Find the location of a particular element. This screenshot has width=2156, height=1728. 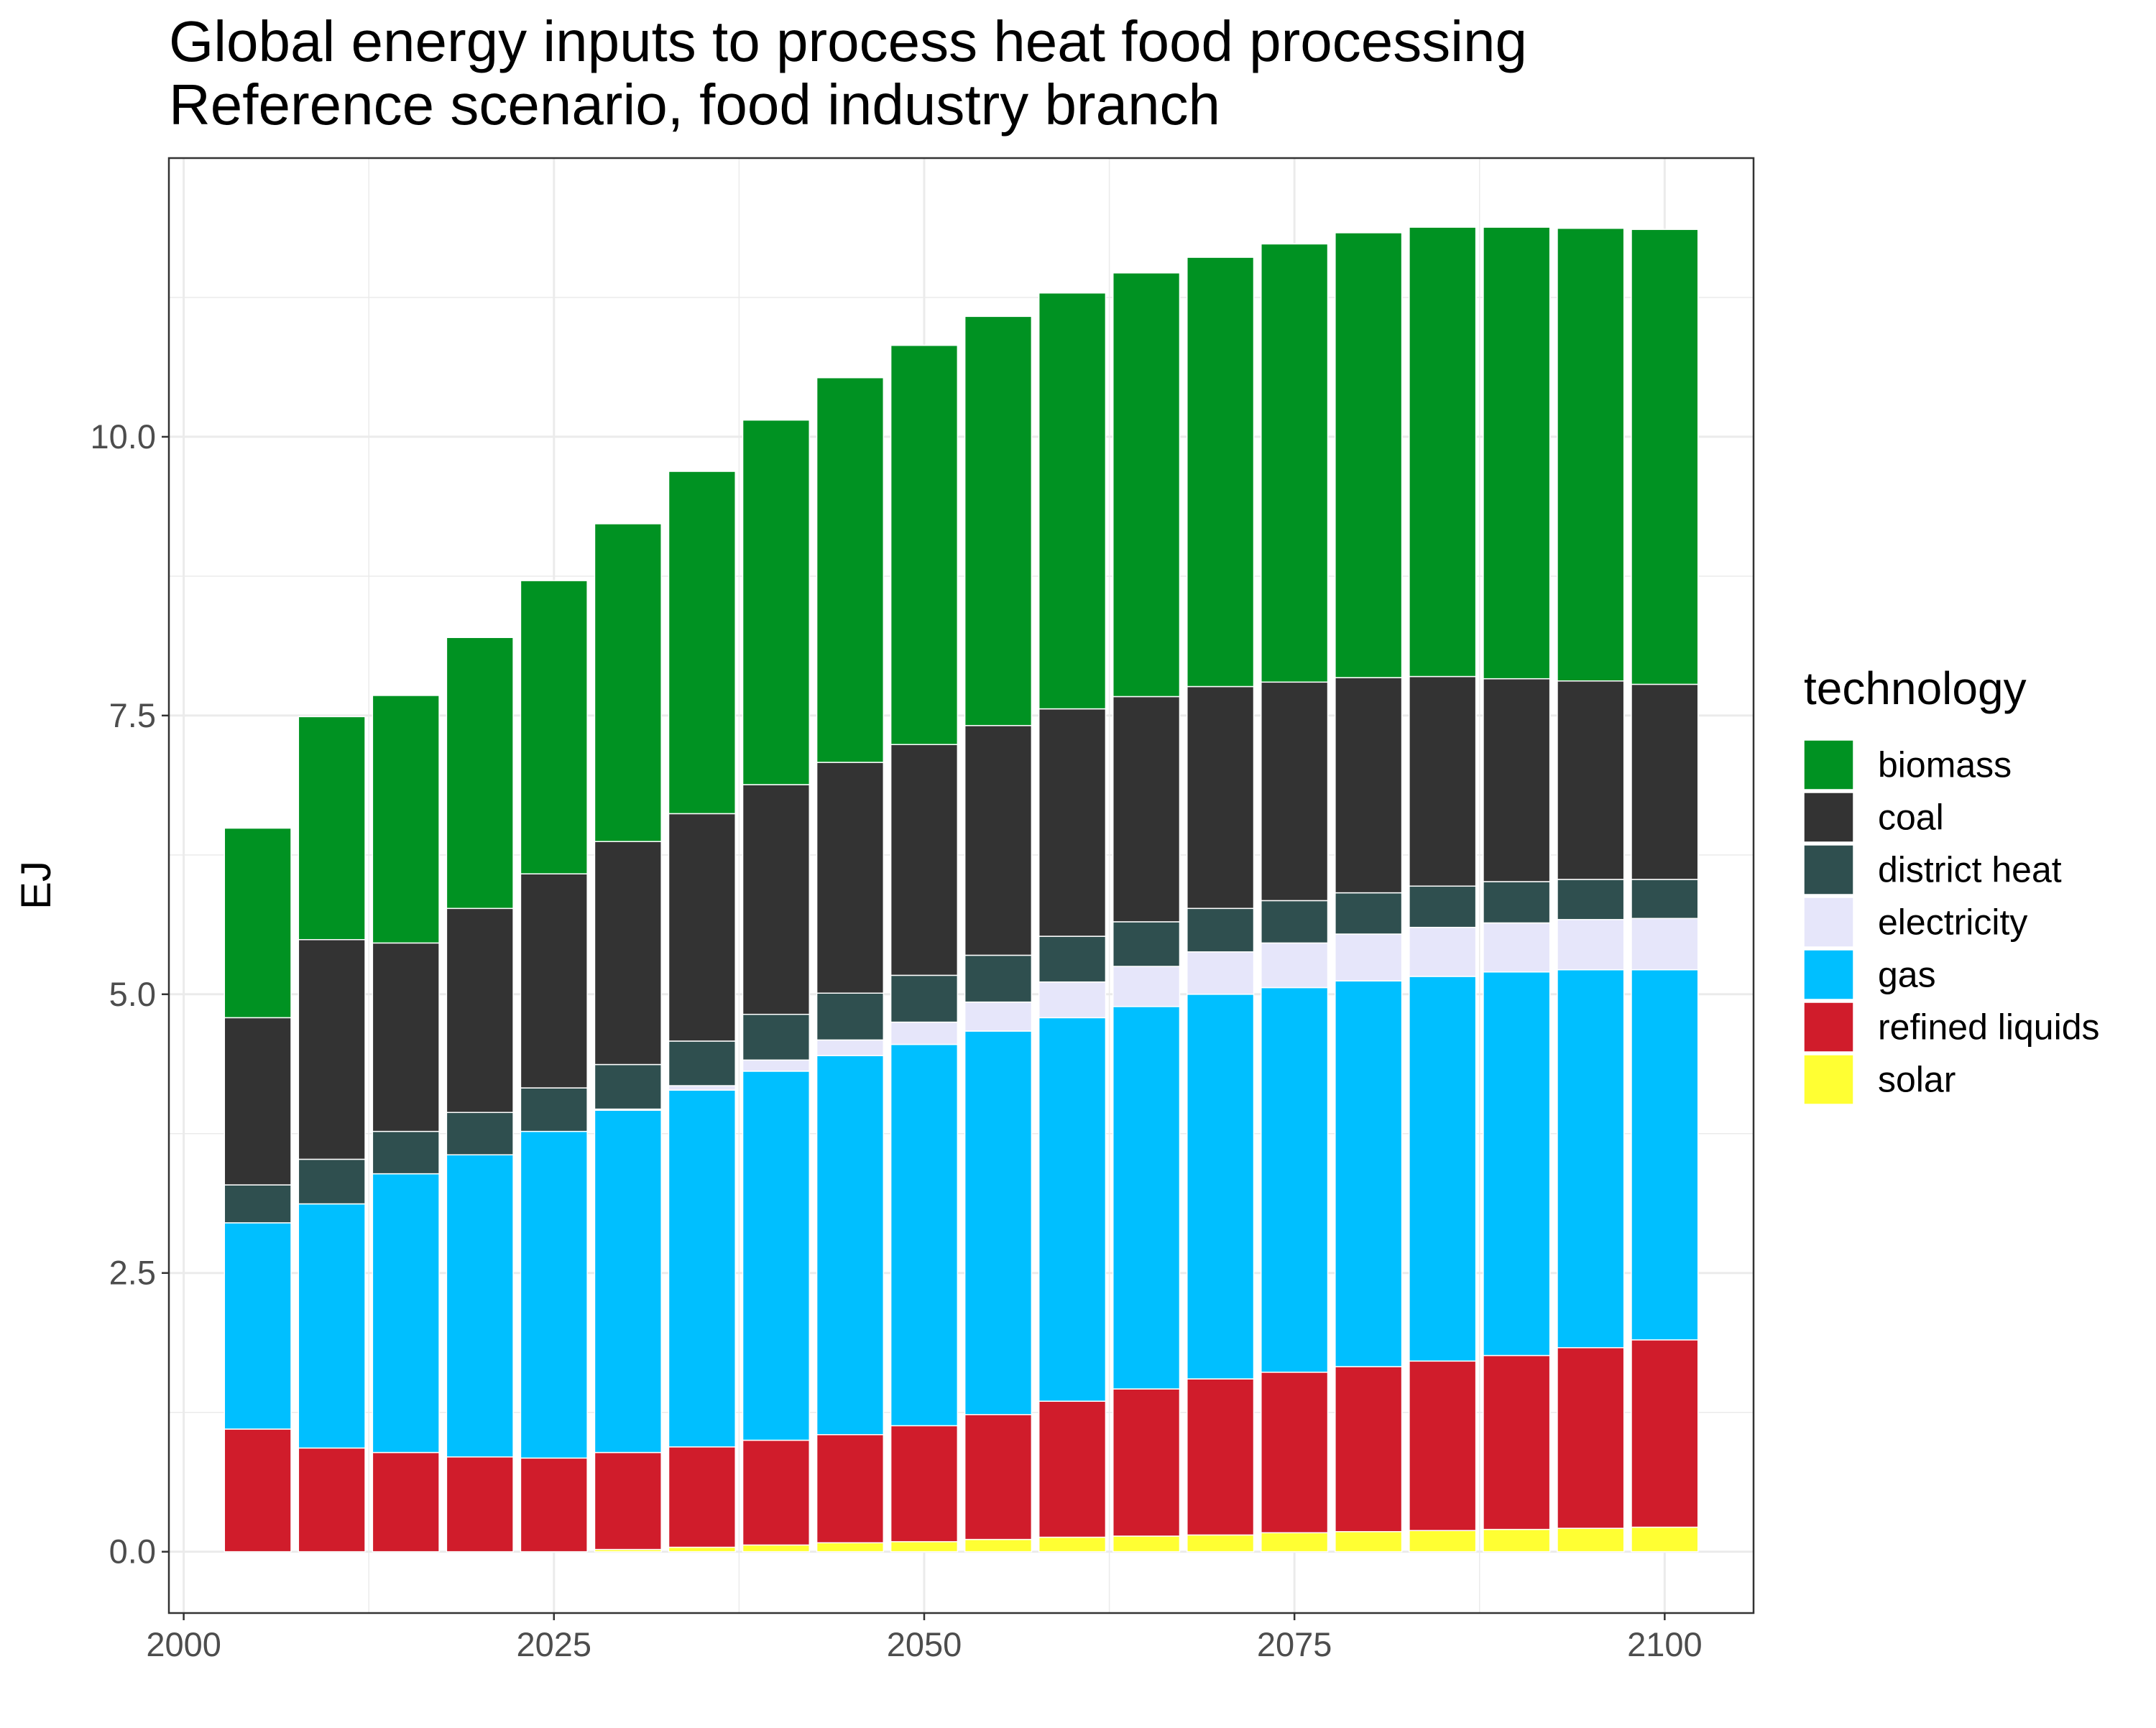

y-tick-label: 7.5 is located at coordinates (132, 715).